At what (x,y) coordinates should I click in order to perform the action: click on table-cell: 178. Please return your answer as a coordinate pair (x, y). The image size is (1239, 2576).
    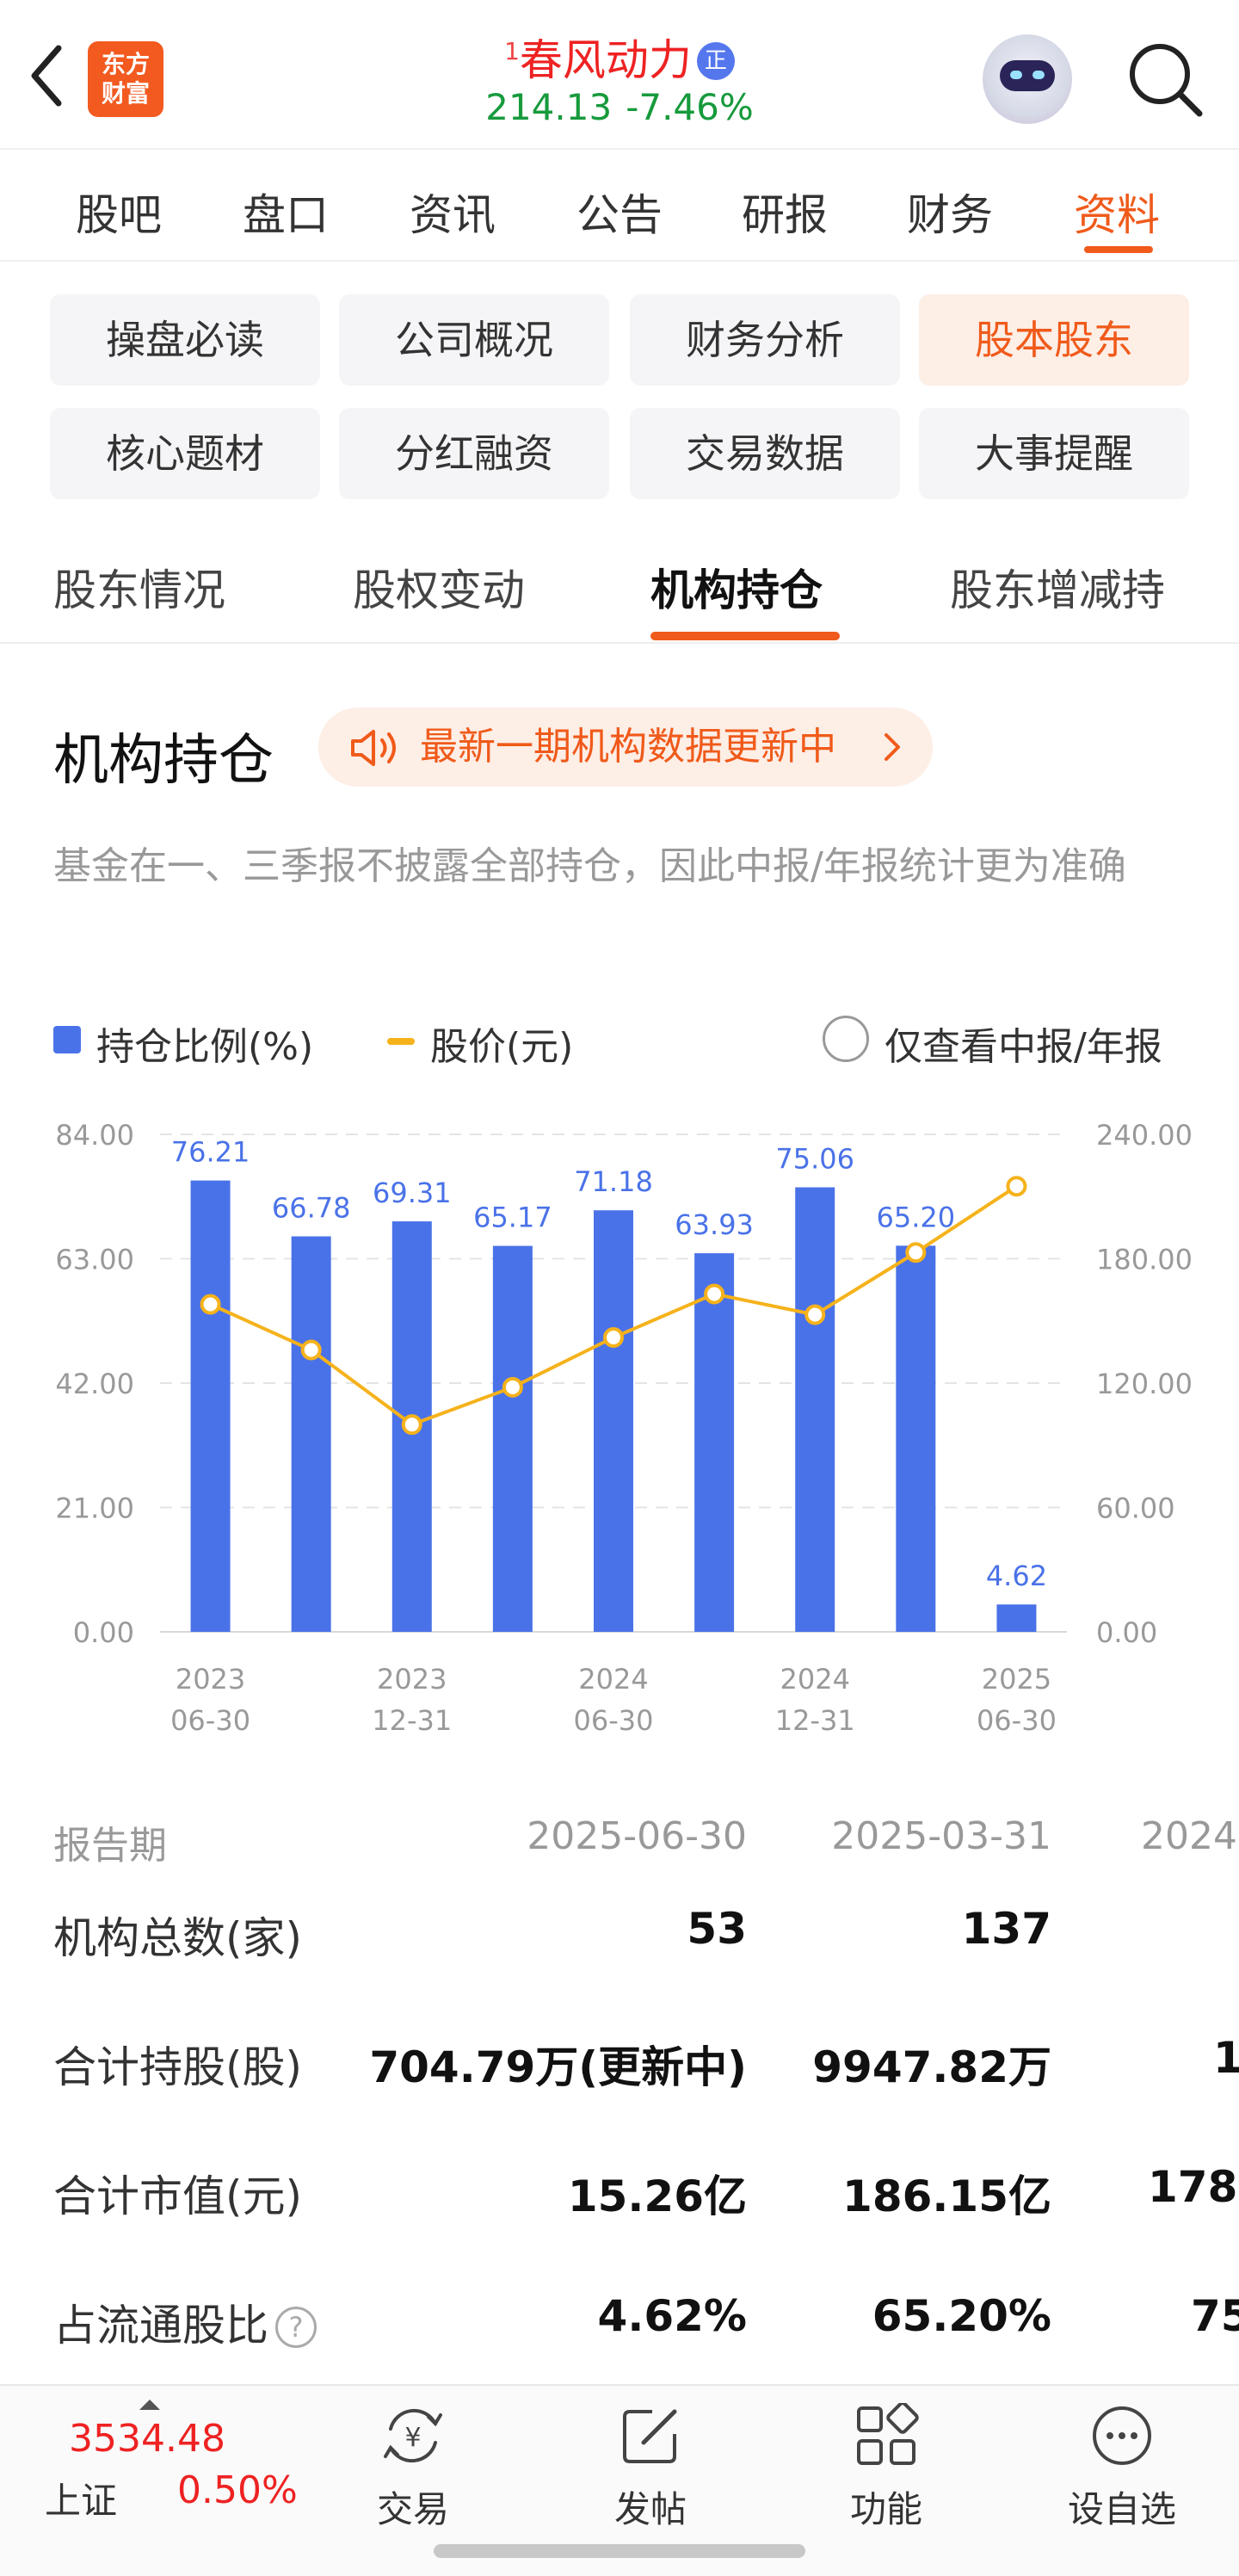
    Looking at the image, I should click on (1193, 2187).